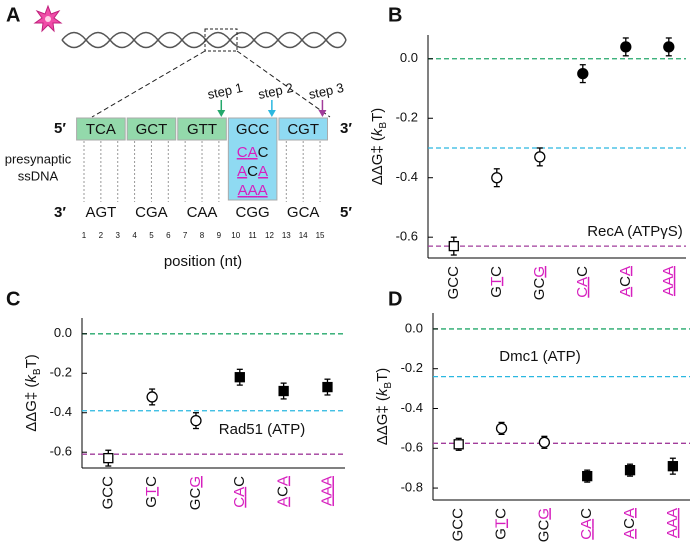 Image resolution: width=694 pixels, height=547 pixels. What do you see at coordinates (326, 91) in the screenshot?
I see `step-label: step 3` at bounding box center [326, 91].